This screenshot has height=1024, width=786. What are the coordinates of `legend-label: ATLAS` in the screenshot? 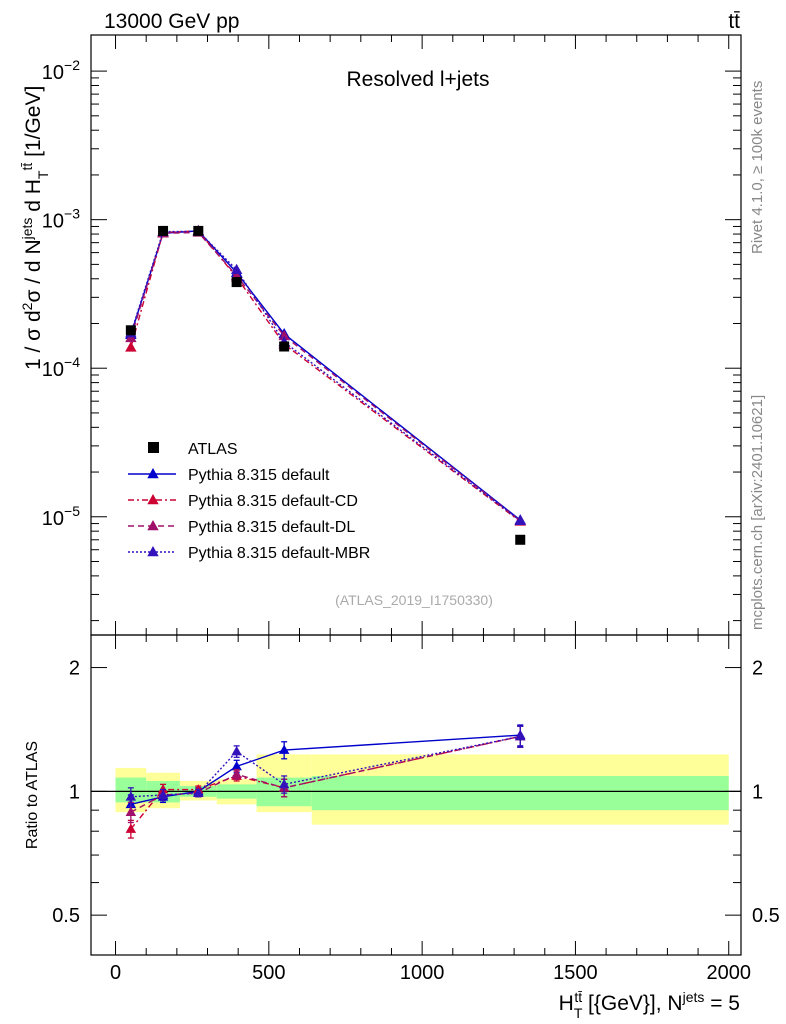 It's located at (213, 449).